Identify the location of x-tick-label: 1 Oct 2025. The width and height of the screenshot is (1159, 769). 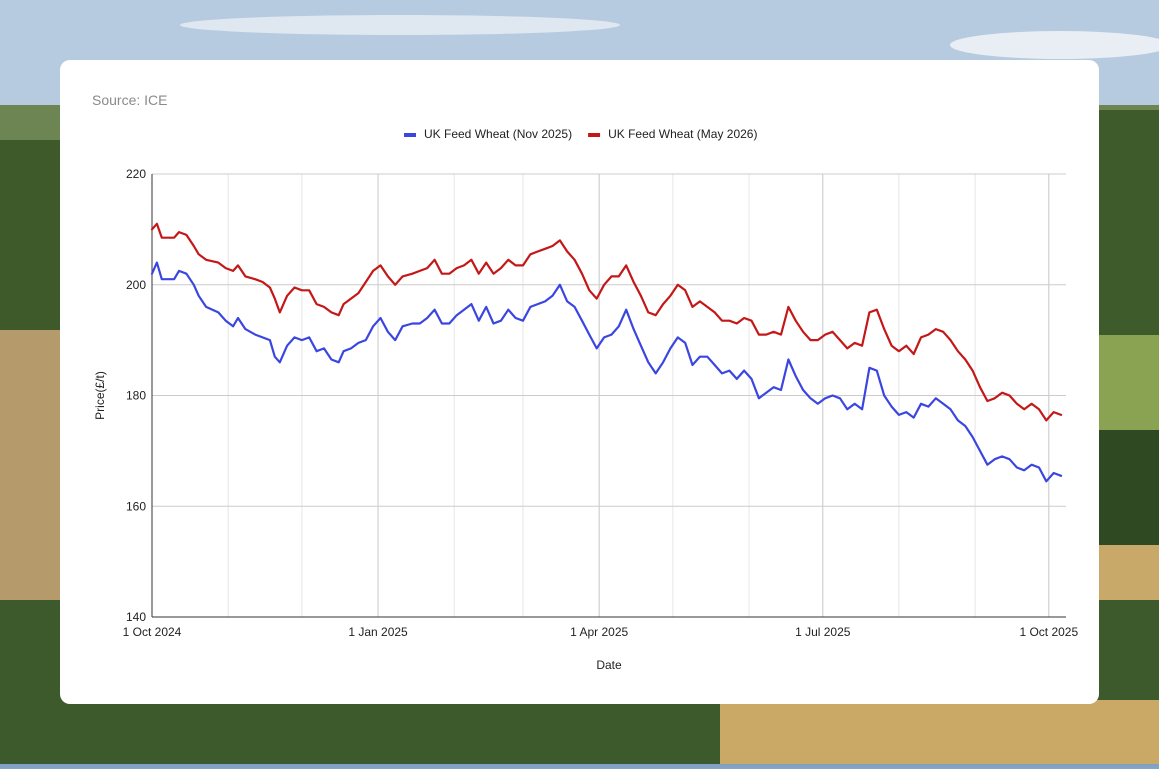
(1048, 632).